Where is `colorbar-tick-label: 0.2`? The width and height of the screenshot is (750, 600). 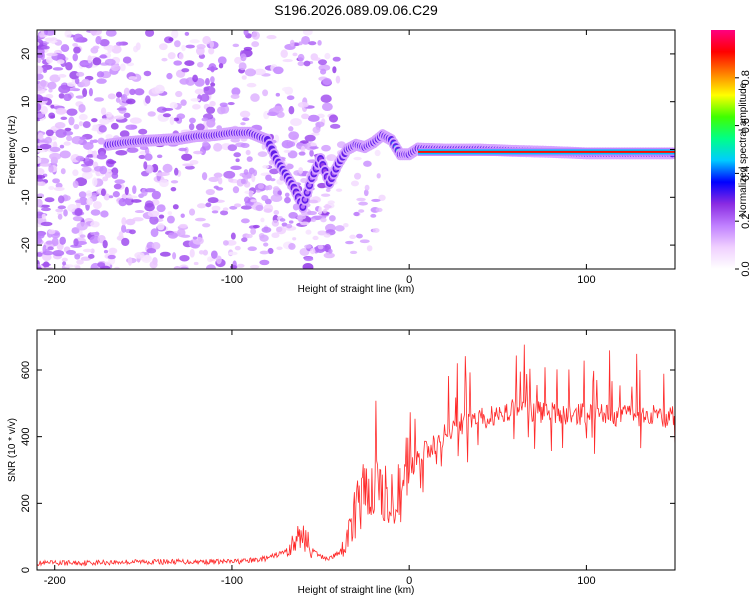
colorbar-tick-label: 0.2 is located at coordinates (745, 221).